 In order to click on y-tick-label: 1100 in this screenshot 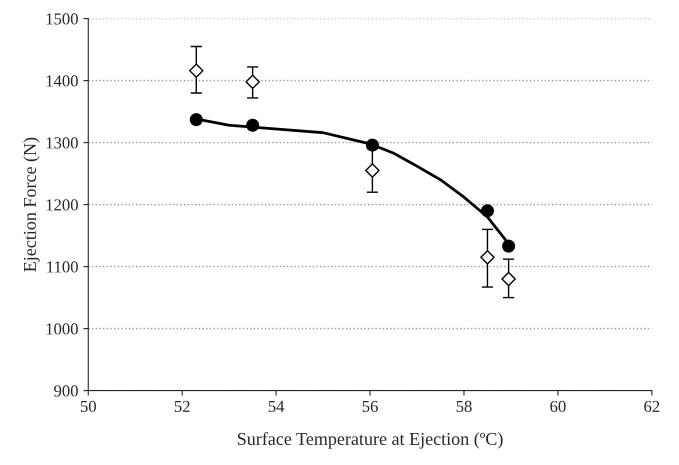, I will do `click(62, 267)`.